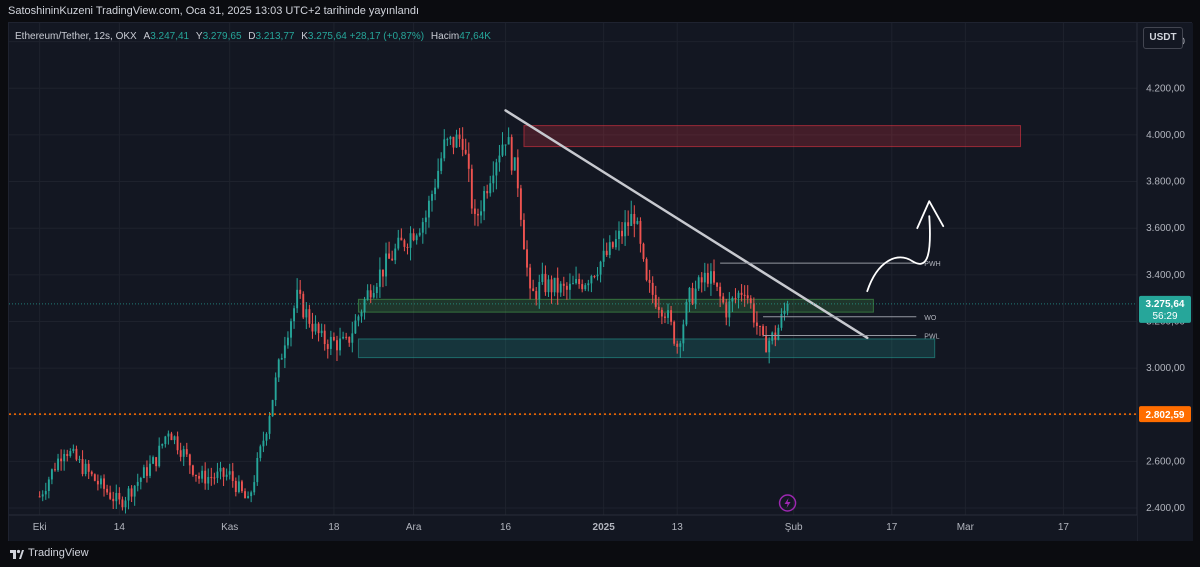  Describe the element at coordinates (1165, 415) in the screenshot. I see `dotted-level-value: 2.802,59` at that location.